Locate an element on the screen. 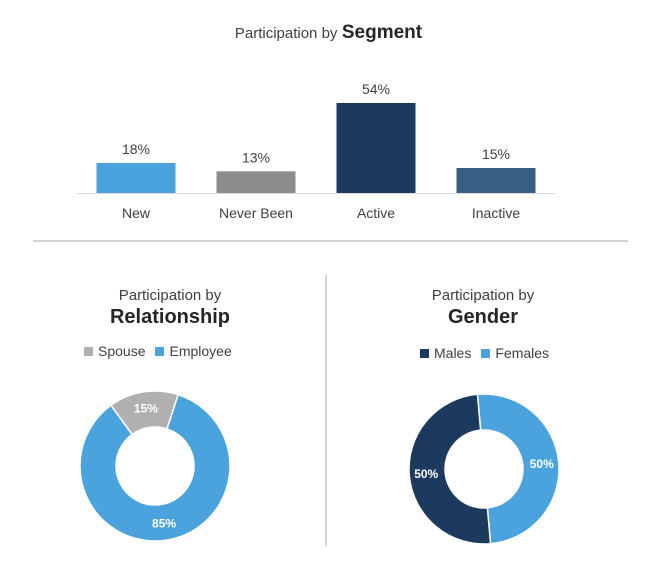 The image size is (657, 578). legend-item-males: Males is located at coordinates (445, 353).